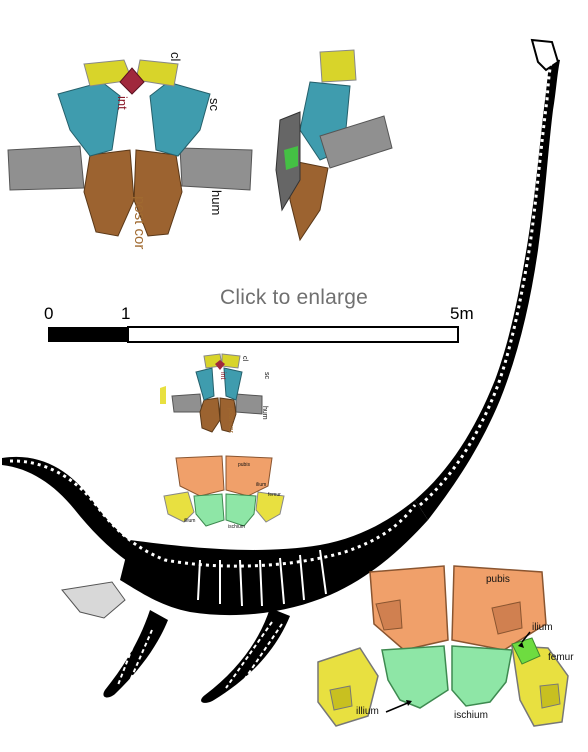 The width and height of the screenshot is (588, 752). I want to click on scale-label-zero: 0, so click(48, 314).